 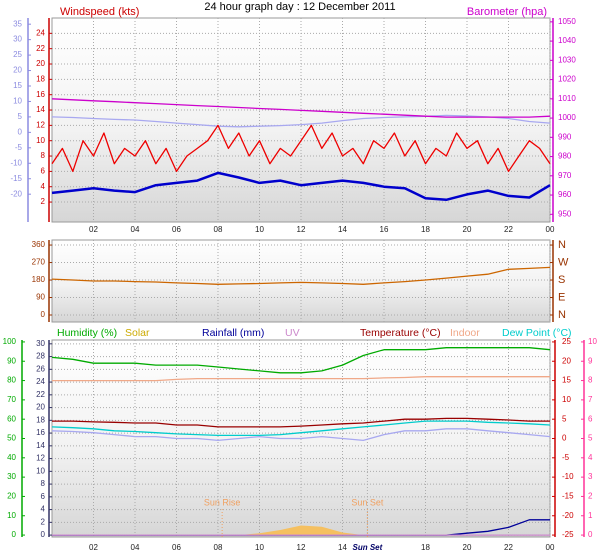 What do you see at coordinates (565, 175) in the screenshot?
I see `y-tick-label: 970` at bounding box center [565, 175].